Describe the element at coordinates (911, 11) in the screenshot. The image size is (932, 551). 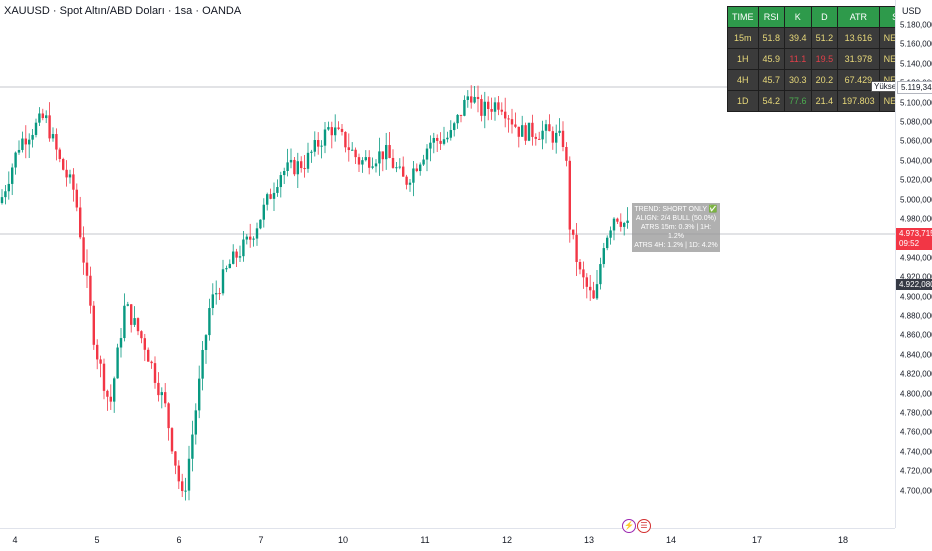
I see `currency-label: USD` at that location.